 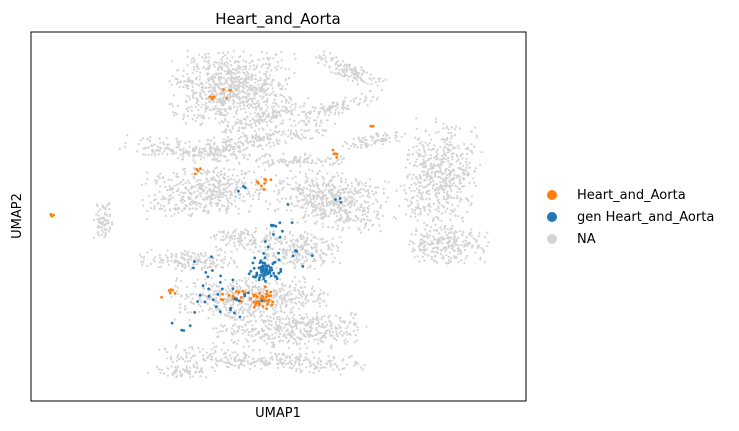 What do you see at coordinates (277, 19) in the screenshot?
I see `chart-title: Heart_and_Aorta` at bounding box center [277, 19].